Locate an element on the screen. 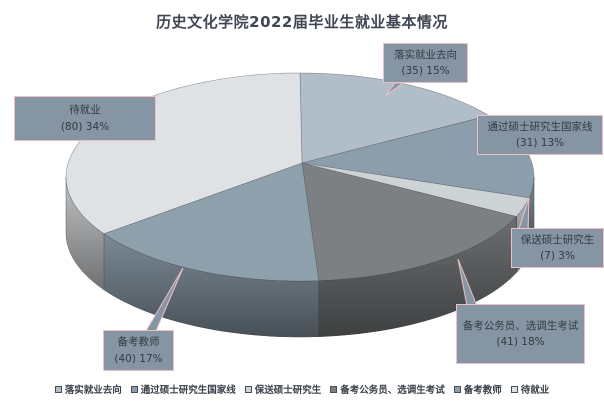  callout-value: (7) 3% is located at coordinates (557, 256).